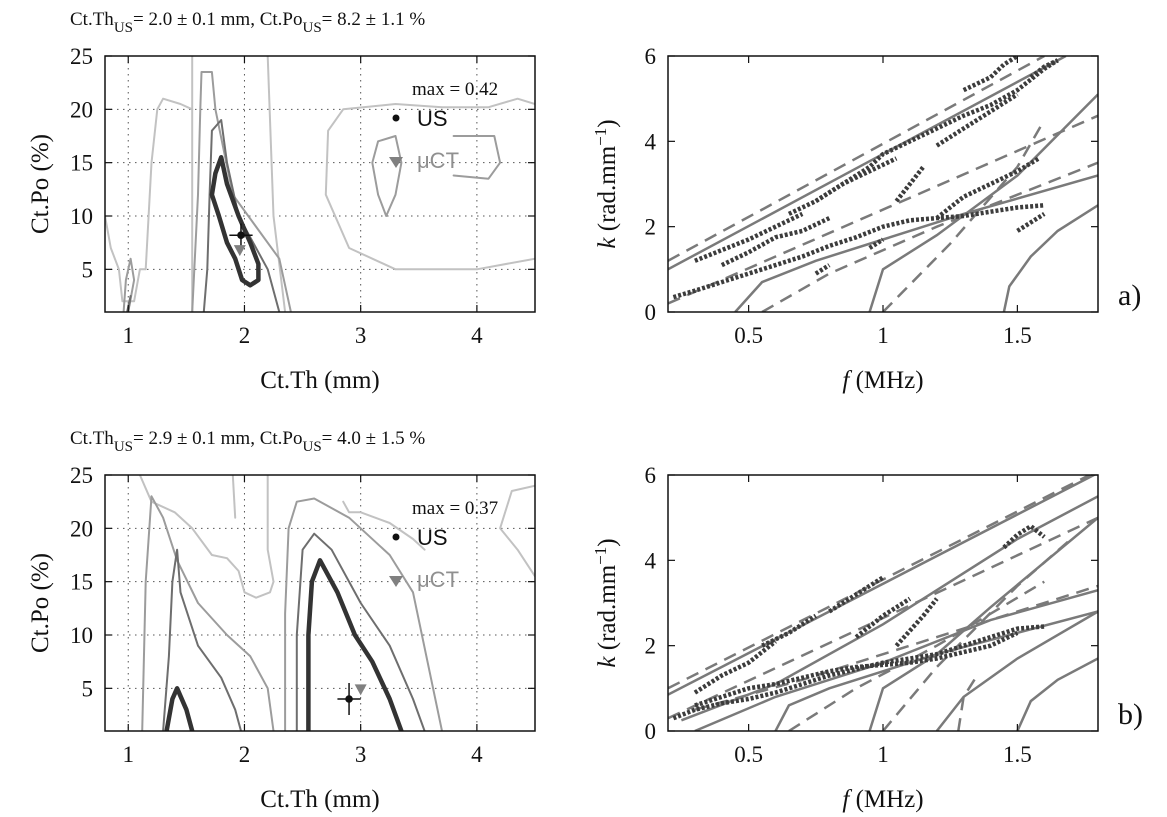  Describe the element at coordinates (396, 581) in the screenshot. I see `legend-uct-marker` at that location.